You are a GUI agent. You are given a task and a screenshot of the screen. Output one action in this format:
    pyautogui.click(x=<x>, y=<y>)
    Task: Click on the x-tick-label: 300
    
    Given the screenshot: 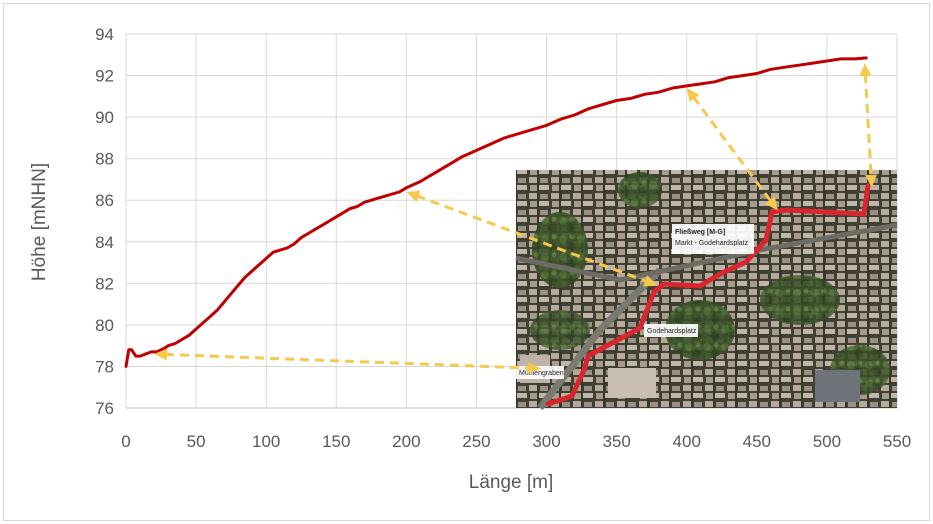 What is the action you would take?
    pyautogui.click(x=546, y=441)
    